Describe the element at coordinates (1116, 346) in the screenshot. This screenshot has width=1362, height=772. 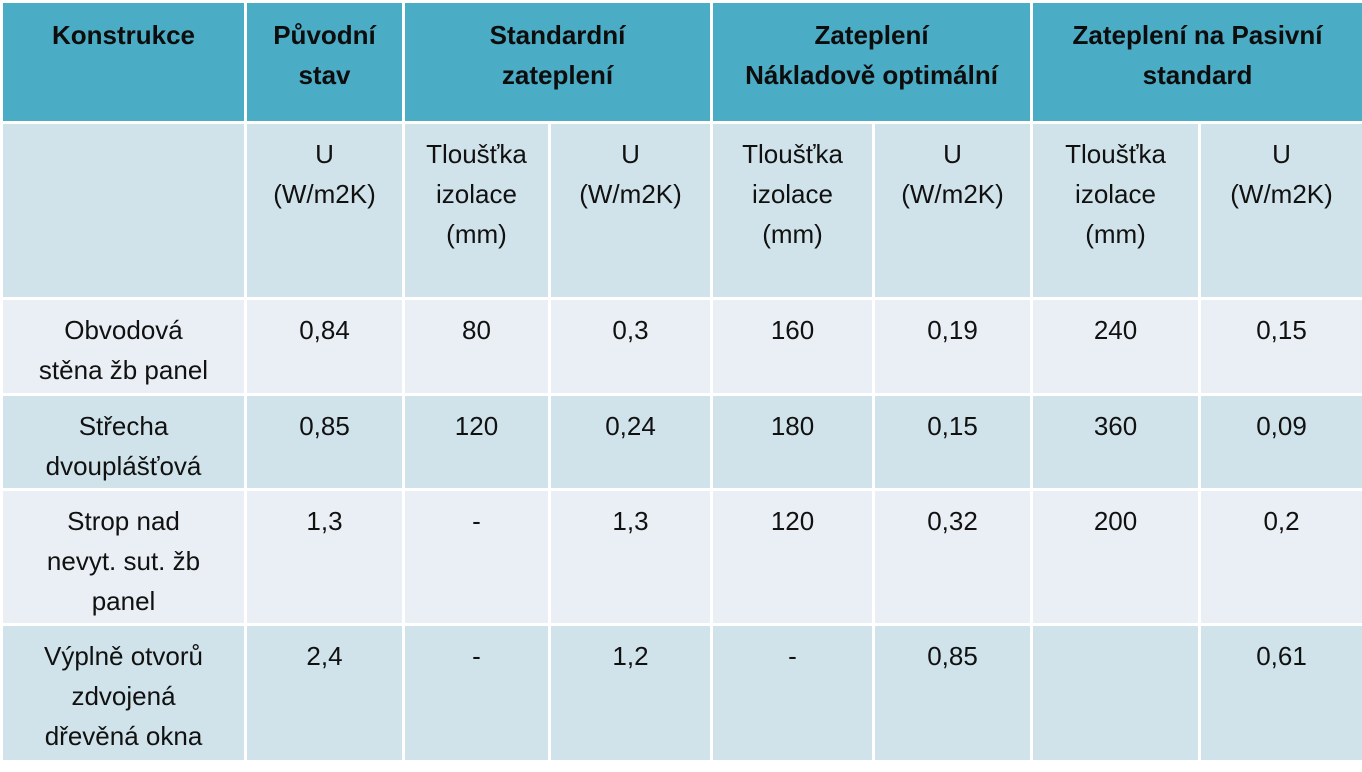
I see `cell-pas-tloustka: 240` at that location.